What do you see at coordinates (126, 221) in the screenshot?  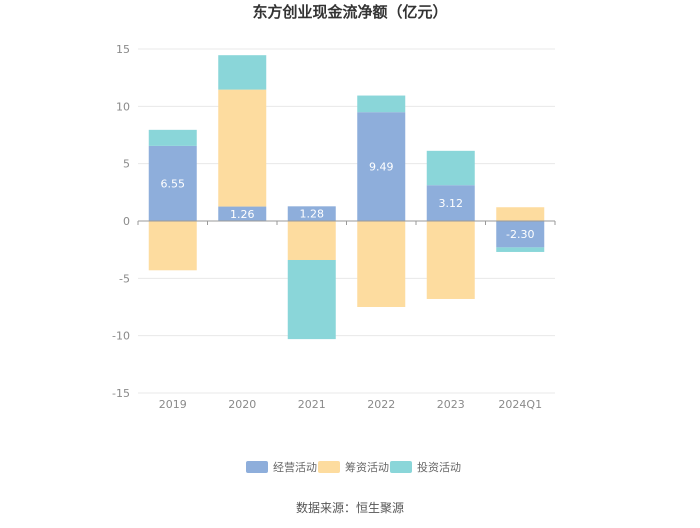 I see `y-tick-label: 0` at bounding box center [126, 221].